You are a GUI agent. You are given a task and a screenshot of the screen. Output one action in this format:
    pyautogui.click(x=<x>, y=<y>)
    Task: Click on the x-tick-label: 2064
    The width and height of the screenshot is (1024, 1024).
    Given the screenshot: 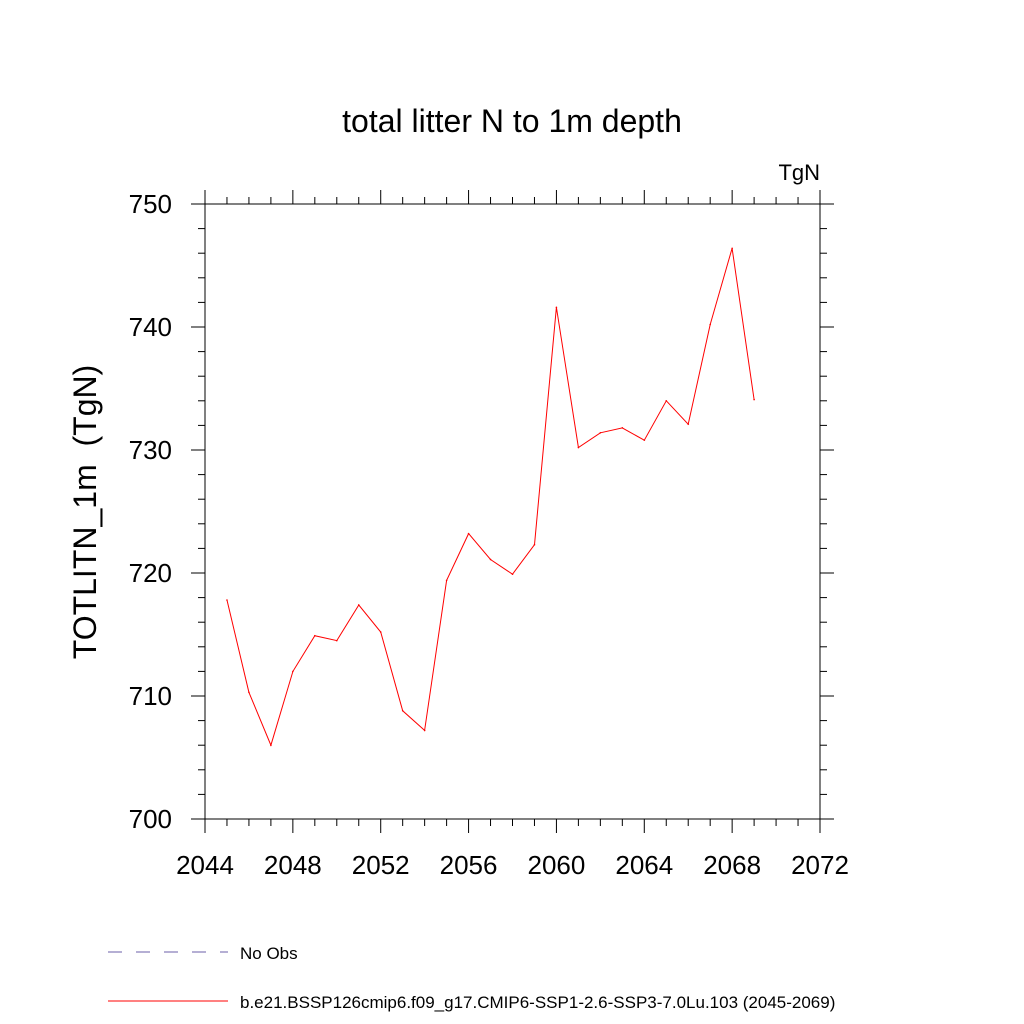 What is the action you would take?
    pyautogui.click(x=644, y=865)
    